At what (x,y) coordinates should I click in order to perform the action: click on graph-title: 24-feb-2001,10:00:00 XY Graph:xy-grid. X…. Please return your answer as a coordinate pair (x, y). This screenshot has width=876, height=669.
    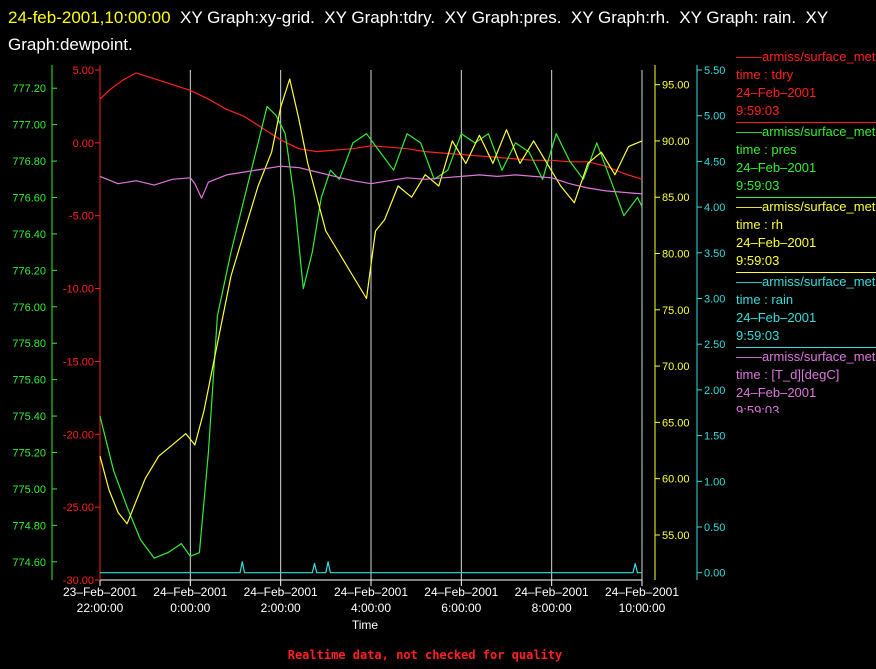
    Looking at the image, I should click on (438, 31).